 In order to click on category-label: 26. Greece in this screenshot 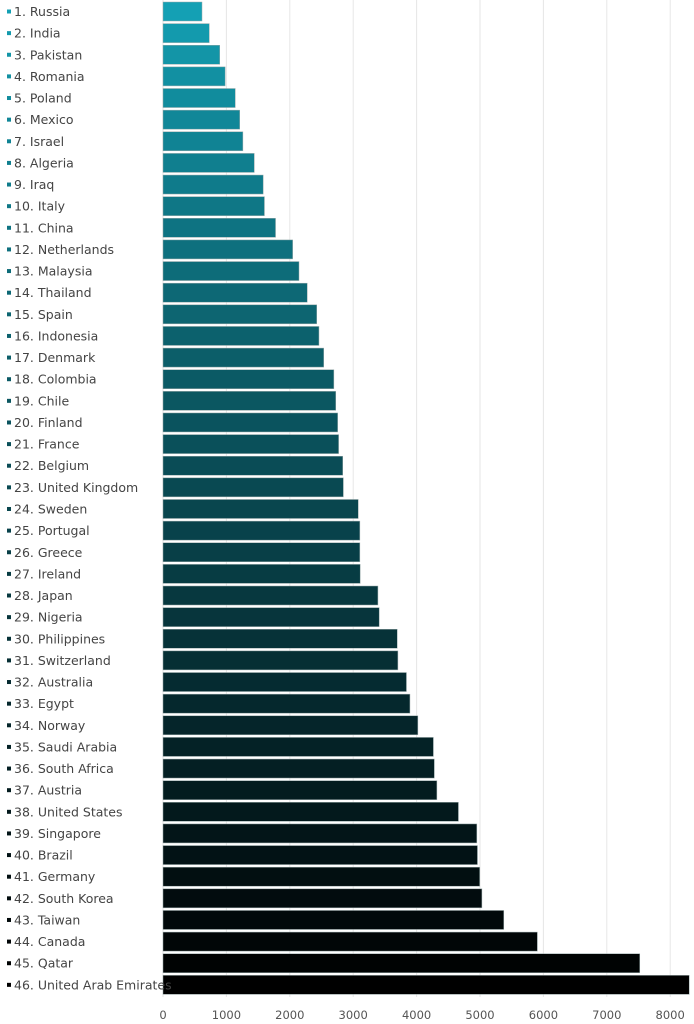, I will do `click(48, 552)`.